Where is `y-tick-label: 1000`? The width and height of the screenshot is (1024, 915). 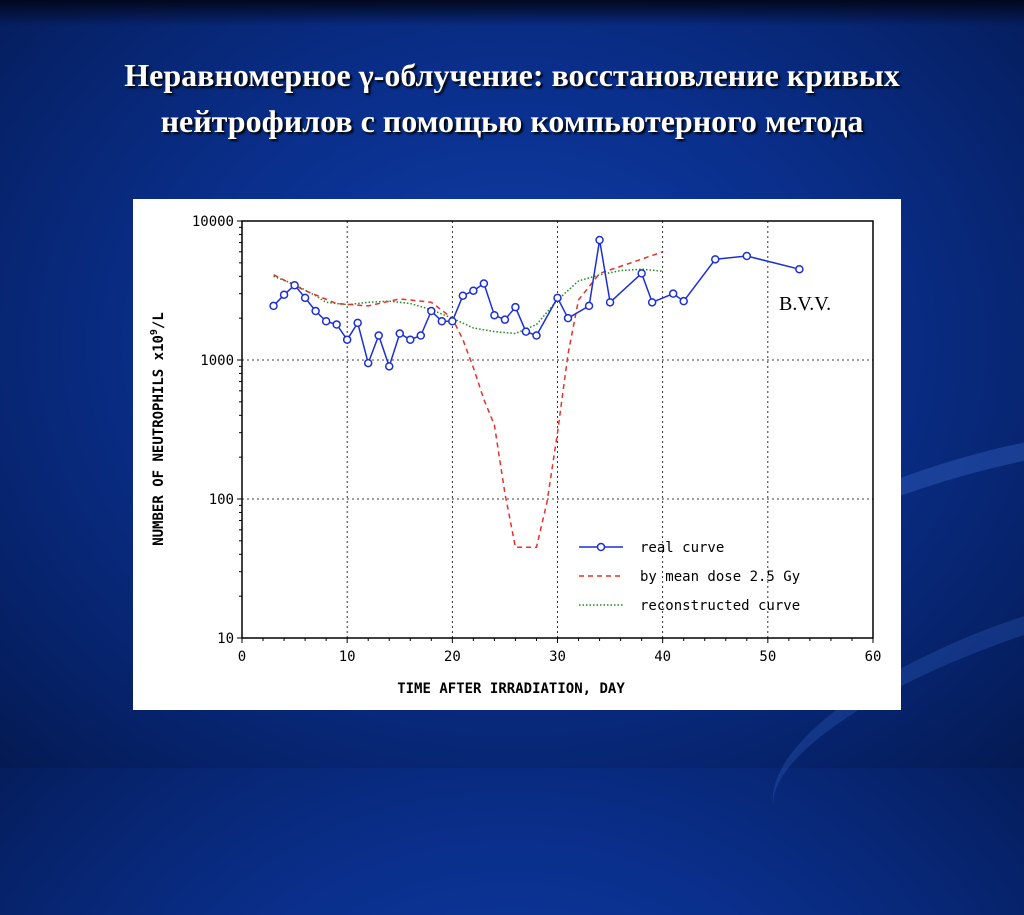 y-tick-label: 1000 is located at coordinates (217, 361).